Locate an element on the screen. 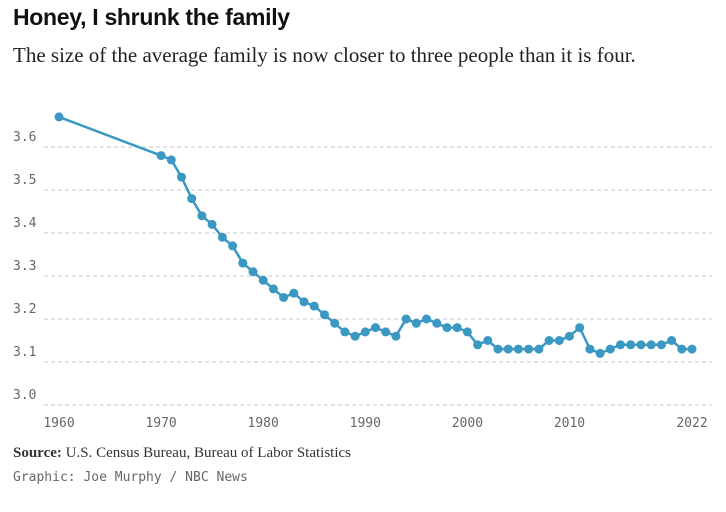  y-tick-label: 3.0 is located at coordinates (24, 395).